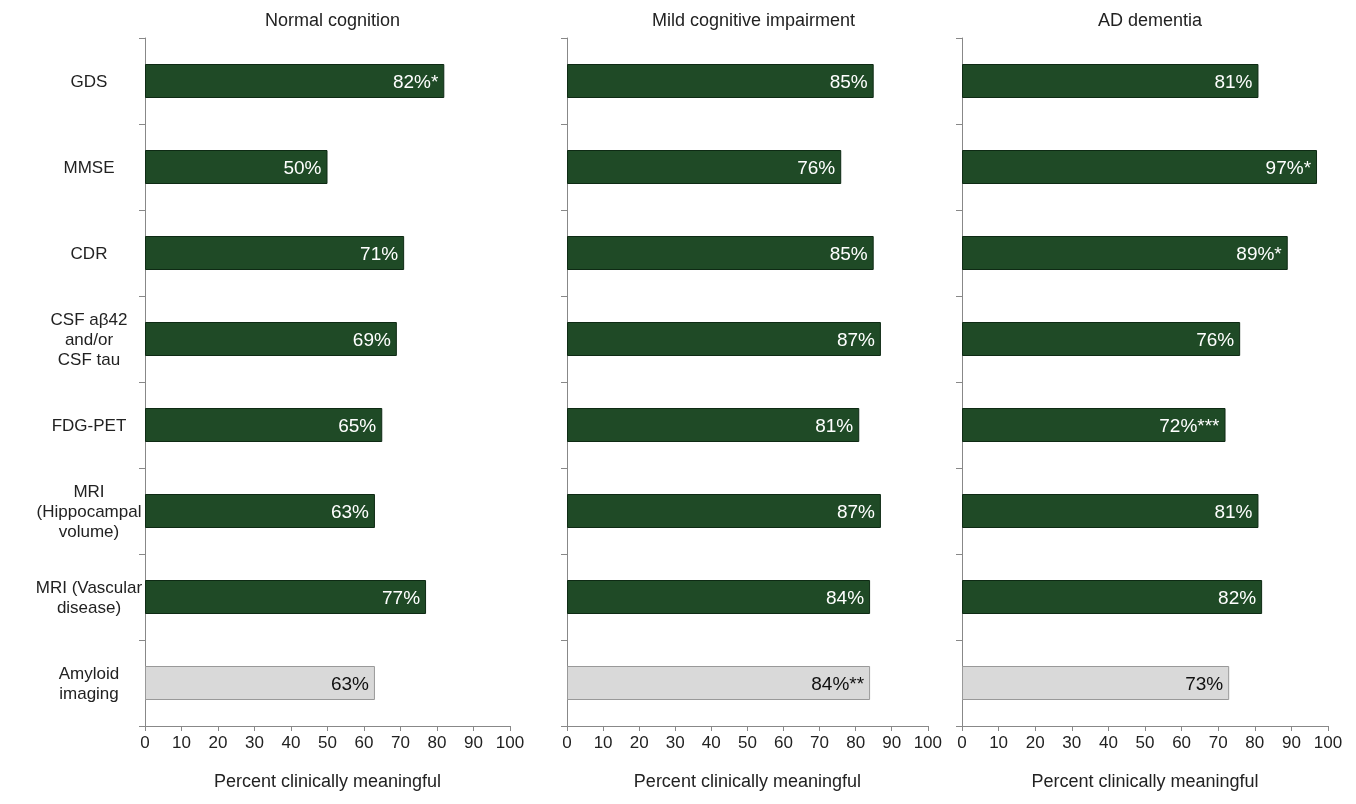 Image resolution: width=1356 pixels, height=804 pixels. What do you see at coordinates (89, 253) in the screenshot?
I see `y-tick-label: CDR` at bounding box center [89, 253].